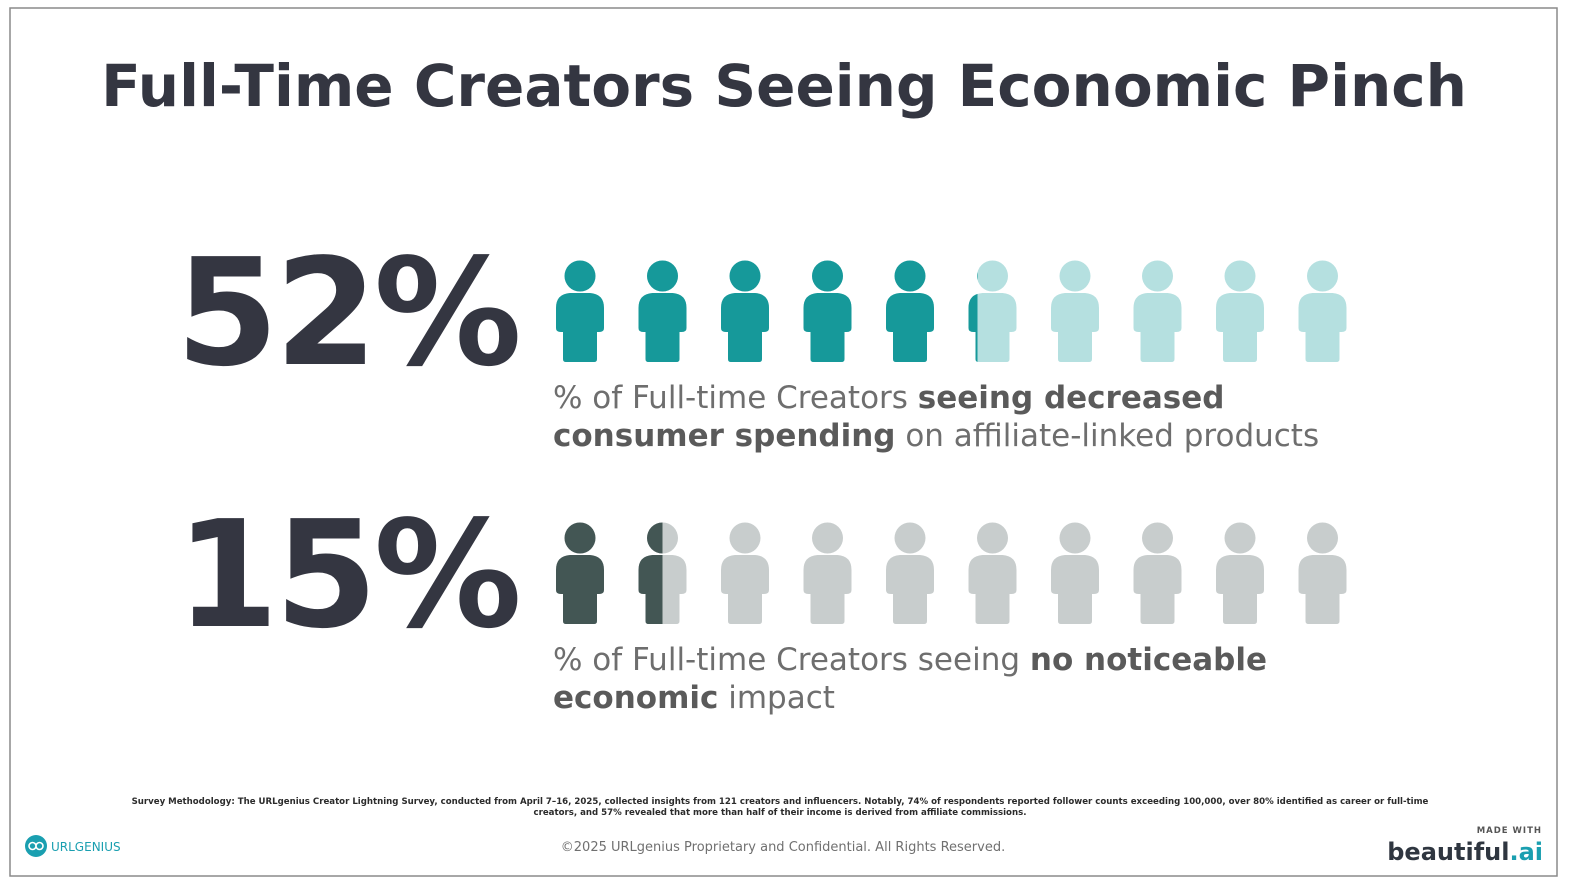 The width and height of the screenshot is (1571, 885). I want to click on caption-line: % of Full-time Creators seeing decreased, so click(888, 398).